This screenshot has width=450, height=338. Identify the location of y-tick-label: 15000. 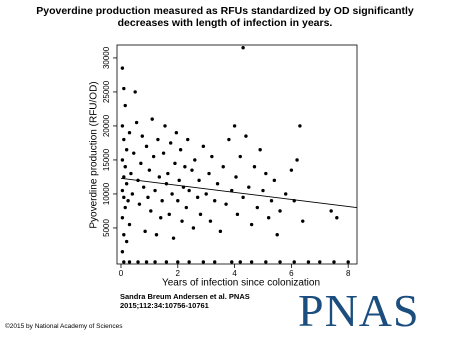
(106, 159).